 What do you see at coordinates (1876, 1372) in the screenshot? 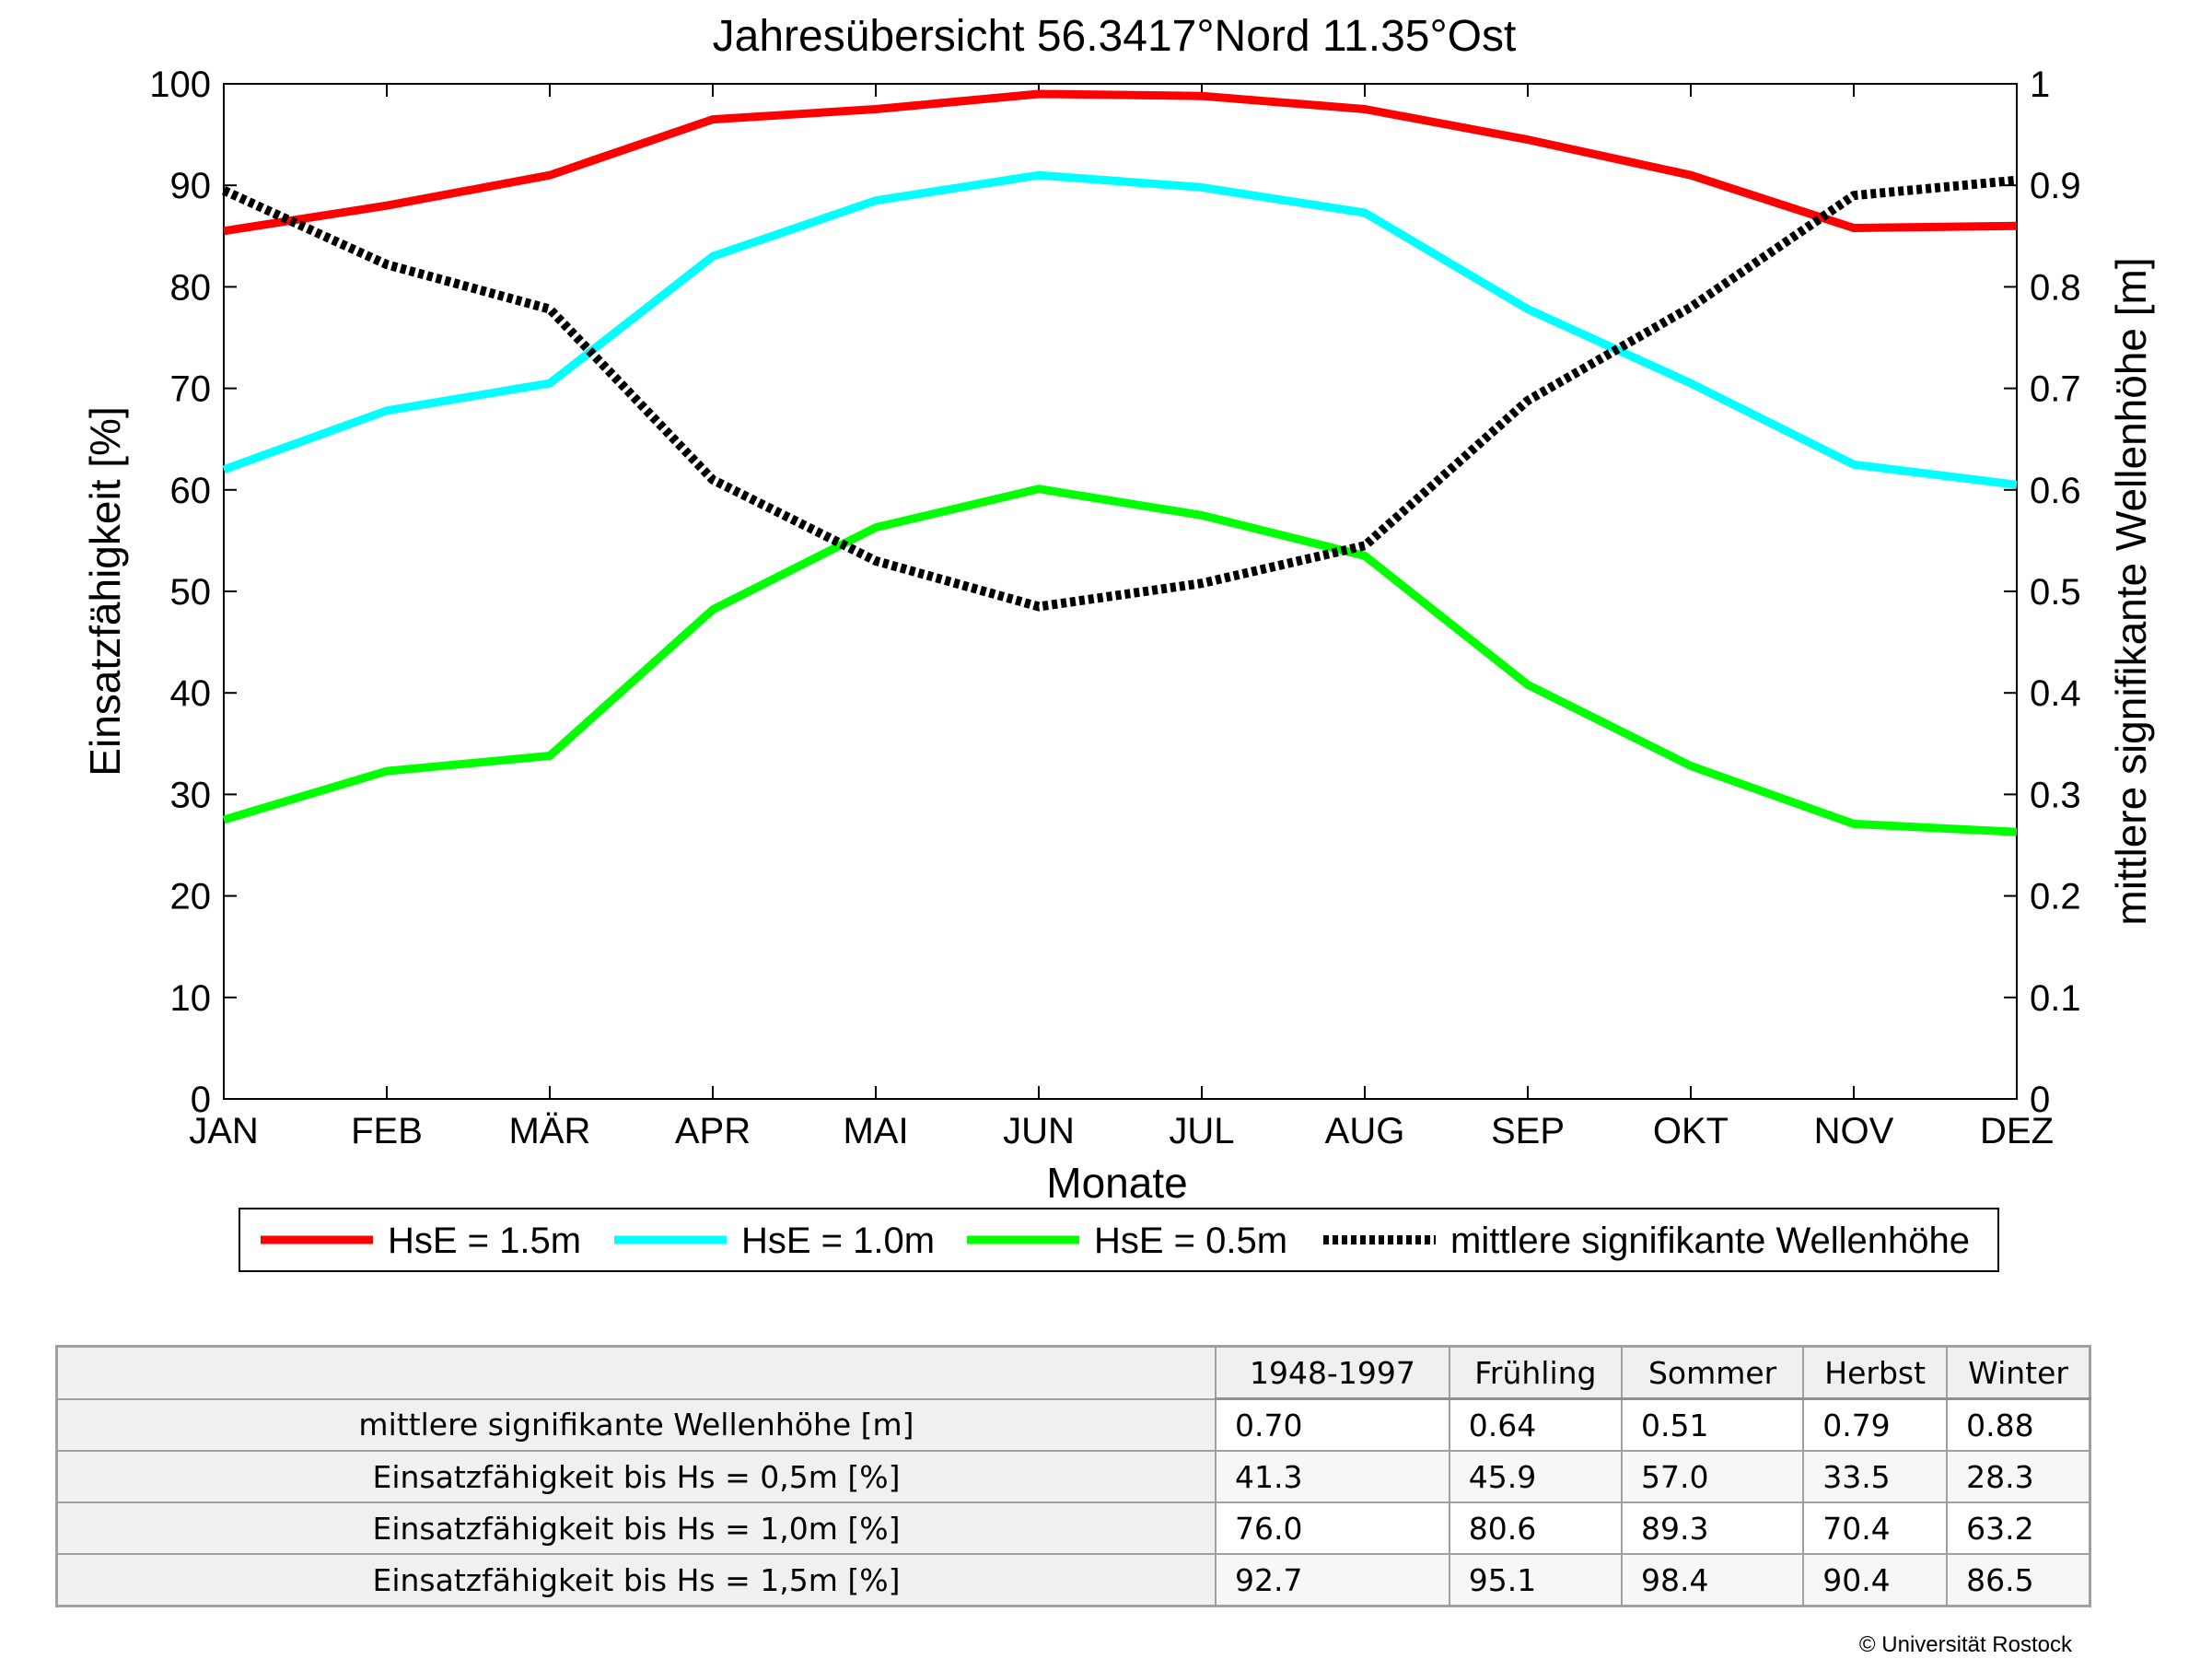
I see `table-header-autumn: Herbst` at bounding box center [1876, 1372].